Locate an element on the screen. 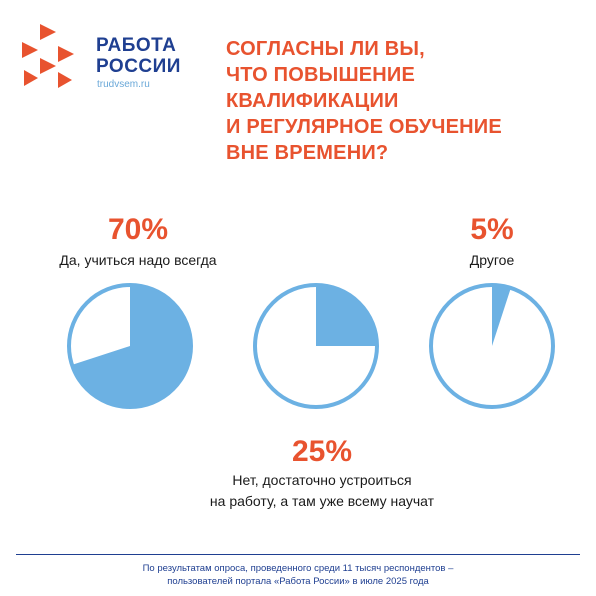  footer-divider is located at coordinates (298, 554).